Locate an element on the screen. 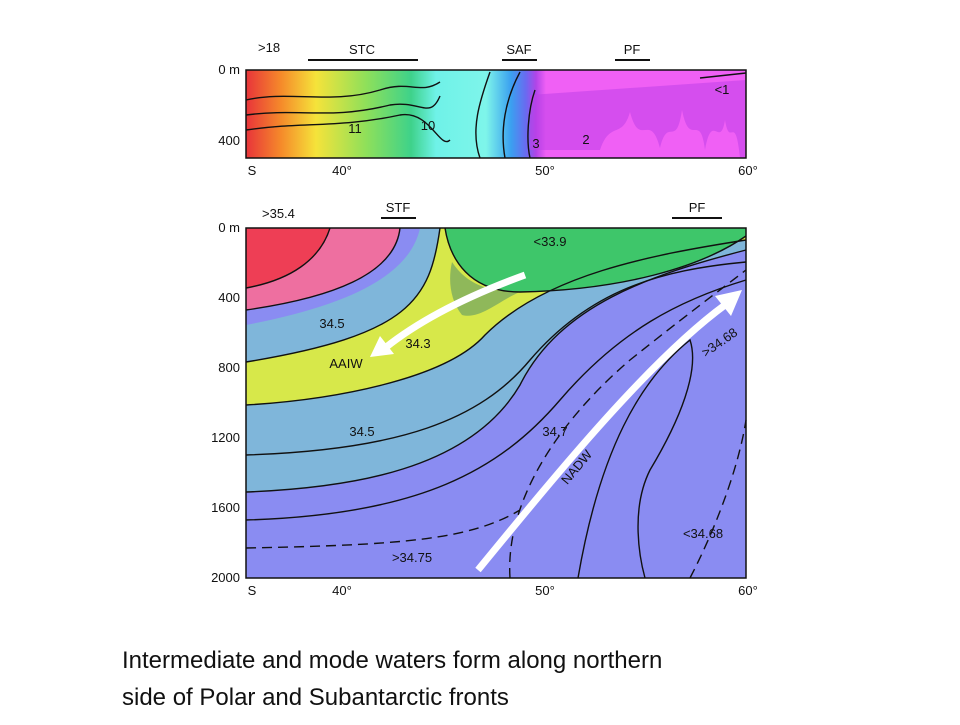 The image size is (960, 725). contour-label: <33.9 is located at coordinates (550, 241).